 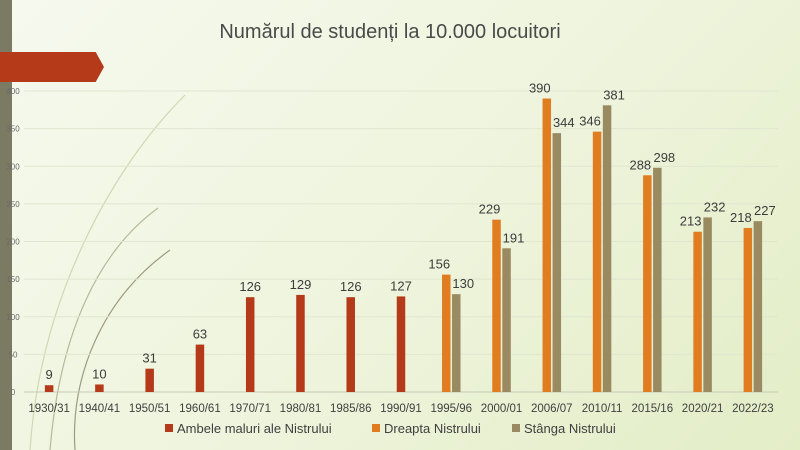 I want to click on y-tick-label: 400, so click(x=13, y=91).